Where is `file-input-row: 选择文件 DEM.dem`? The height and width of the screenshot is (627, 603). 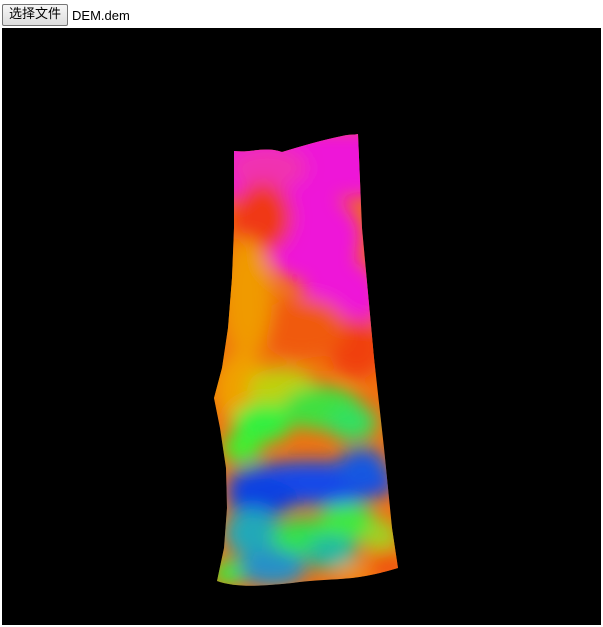 file-input-row: 选择文件 DEM.dem is located at coordinates (65, 15).